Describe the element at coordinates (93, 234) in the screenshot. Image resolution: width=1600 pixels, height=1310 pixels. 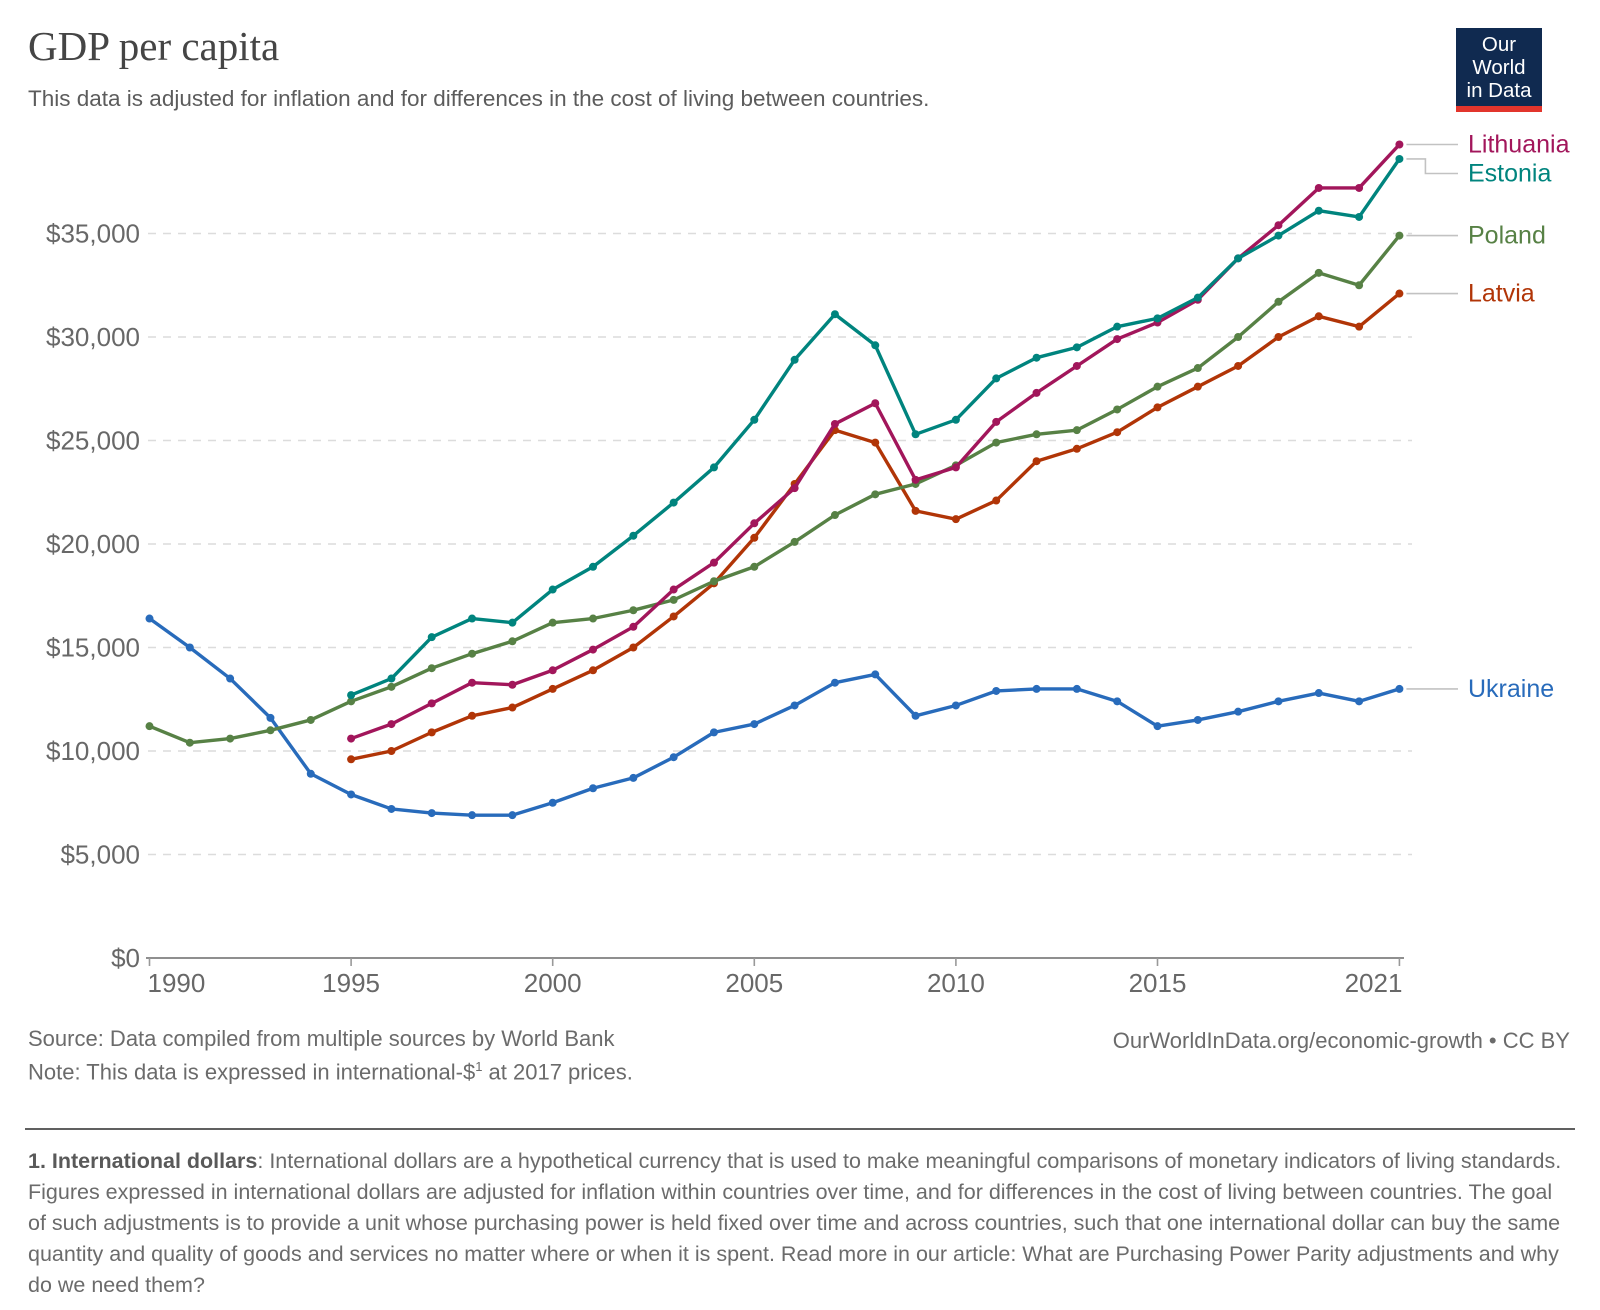
I see `y-axis-label: $35,000` at that location.